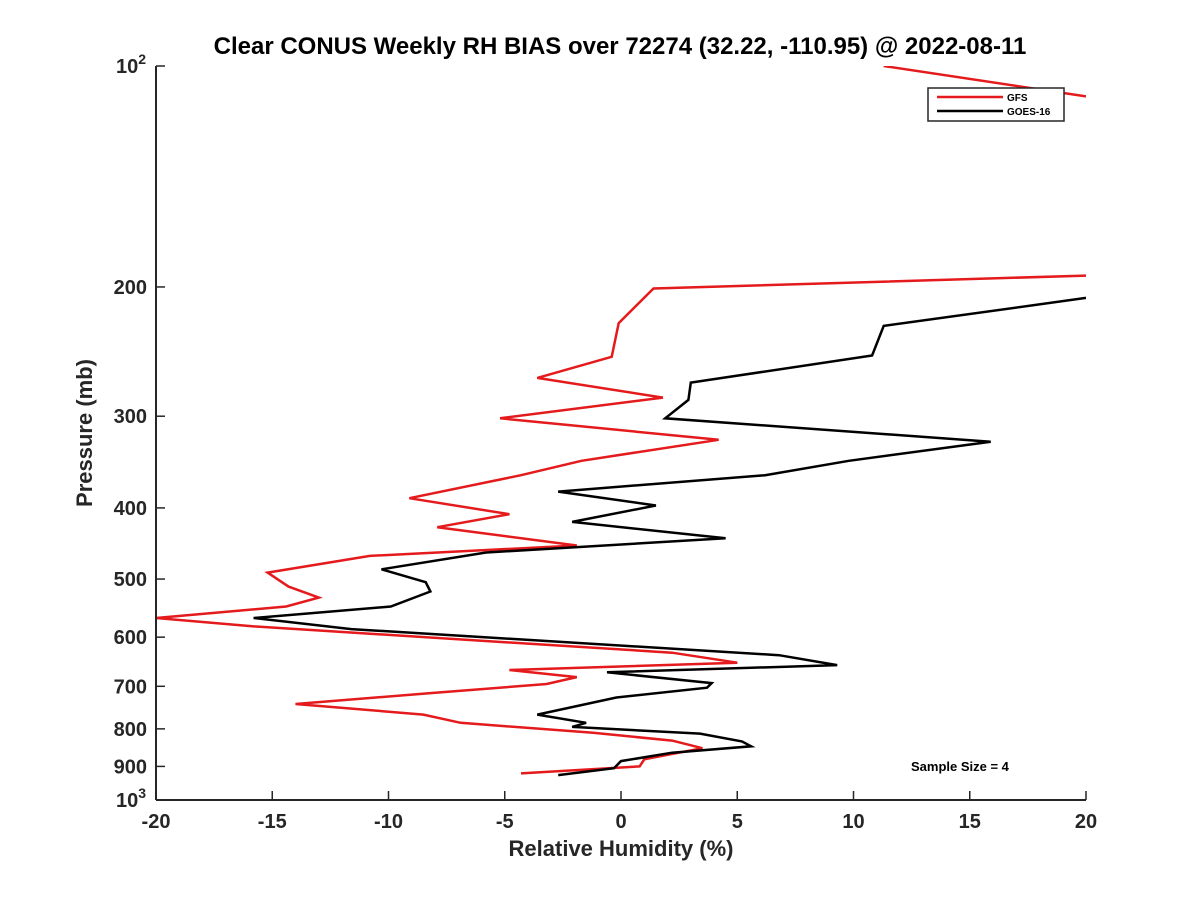 The width and height of the screenshot is (1200, 900). What do you see at coordinates (621, 848) in the screenshot?
I see `x-axis-label: Relative Humidity (%)` at bounding box center [621, 848].